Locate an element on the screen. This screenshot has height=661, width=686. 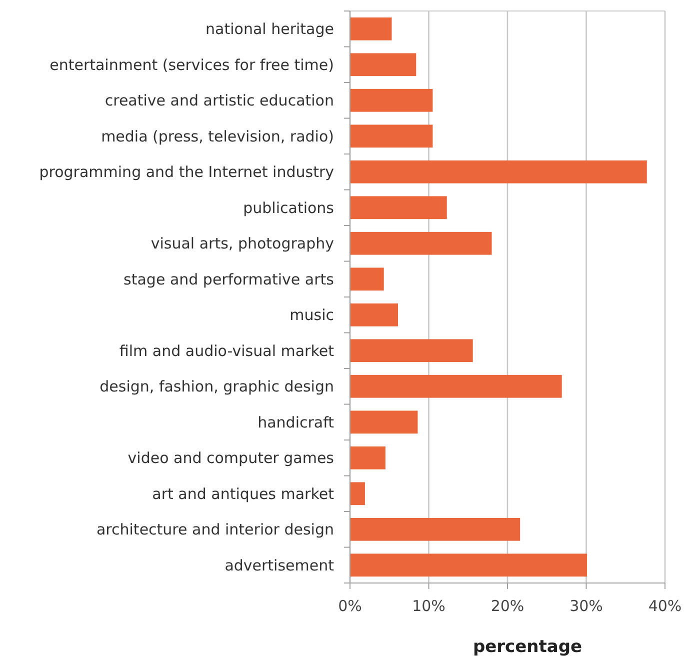
y-tick-label: programming and the Internet industry is located at coordinates (186, 172).